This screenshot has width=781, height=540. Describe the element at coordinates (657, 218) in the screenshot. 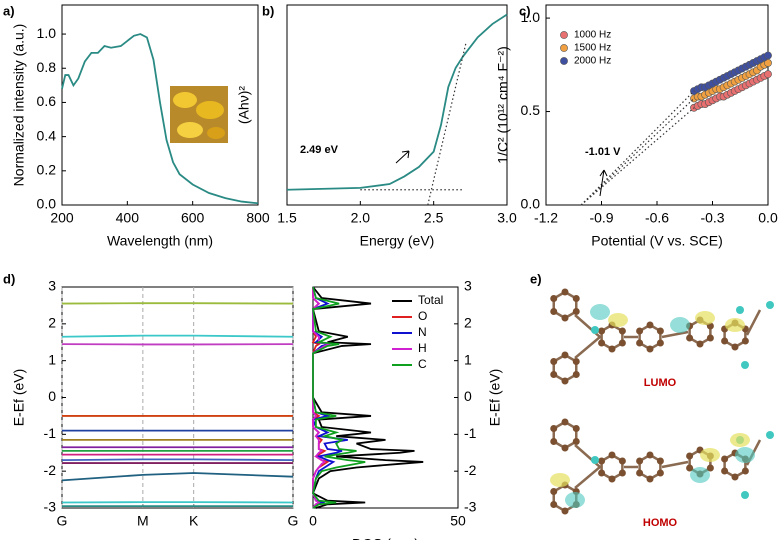

I see `x-tick-label: -0.6` at that location.